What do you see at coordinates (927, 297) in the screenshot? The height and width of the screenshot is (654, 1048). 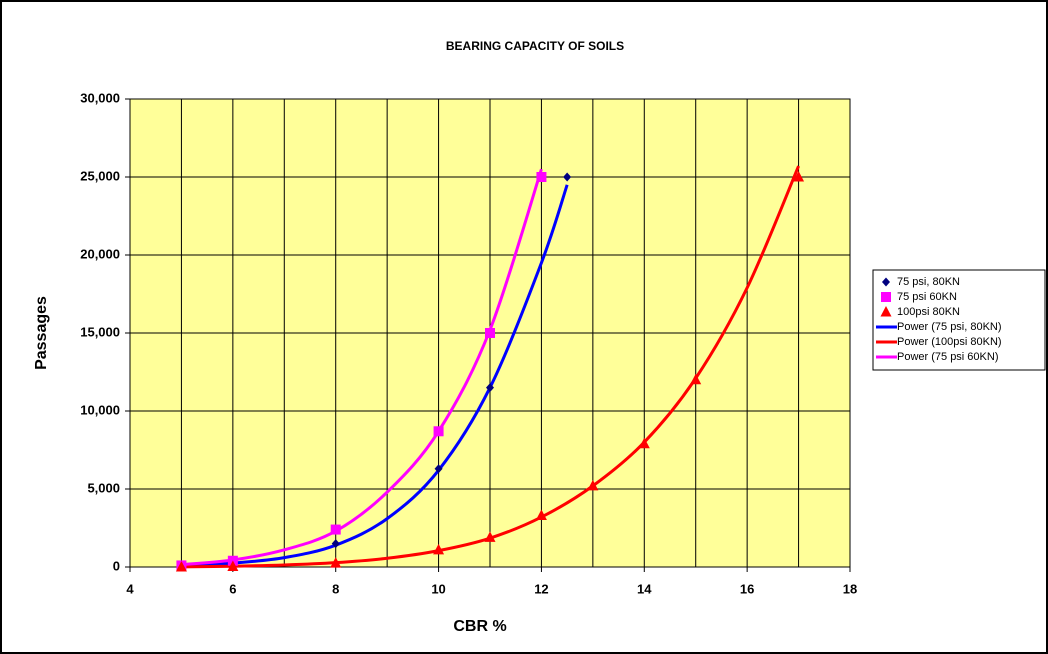 I see `legend-label: 75 psi 60KN` at bounding box center [927, 297].